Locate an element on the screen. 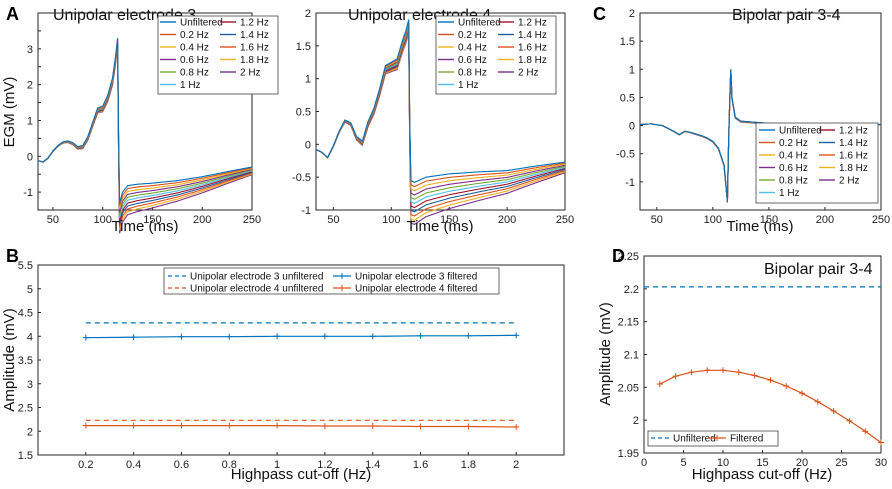  y-tick-label: 1 is located at coordinates (308, 80).